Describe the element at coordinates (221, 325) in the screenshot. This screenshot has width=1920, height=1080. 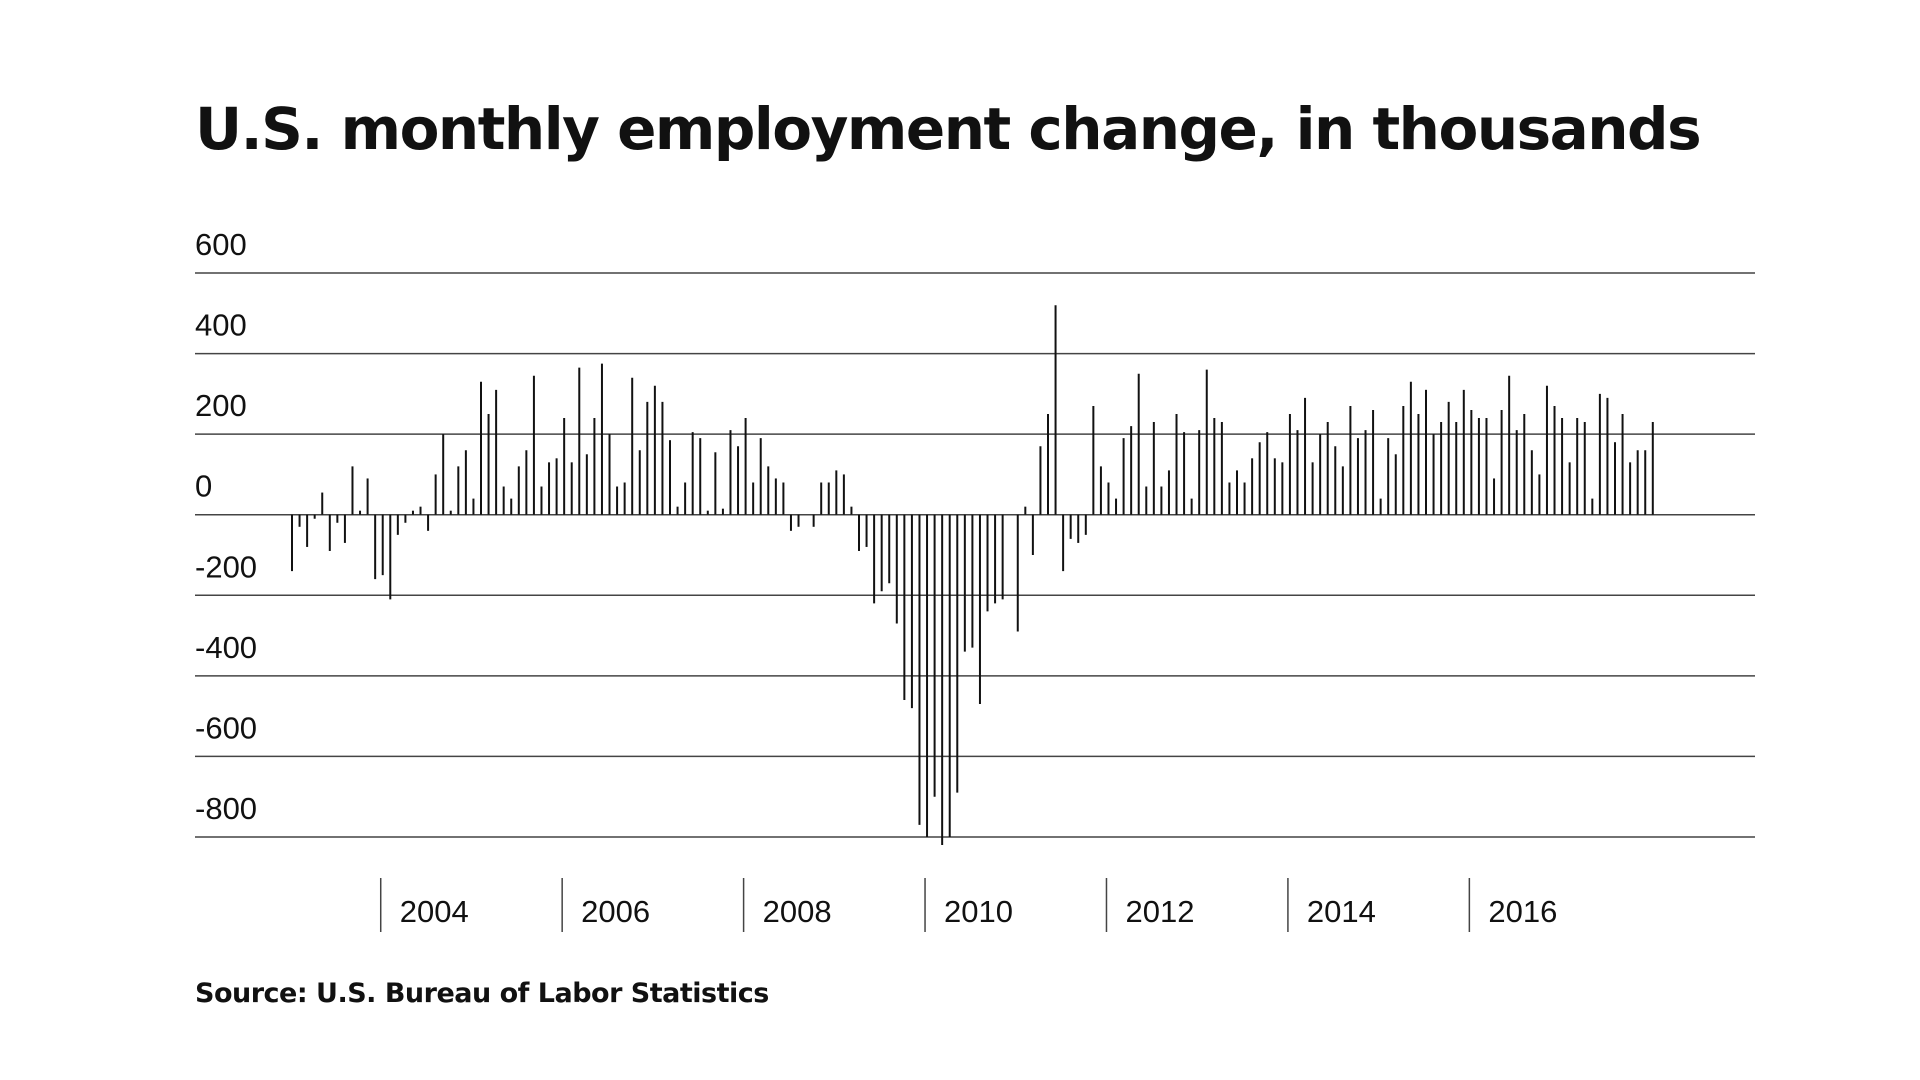
I see `y-tick-label: 400` at that location.